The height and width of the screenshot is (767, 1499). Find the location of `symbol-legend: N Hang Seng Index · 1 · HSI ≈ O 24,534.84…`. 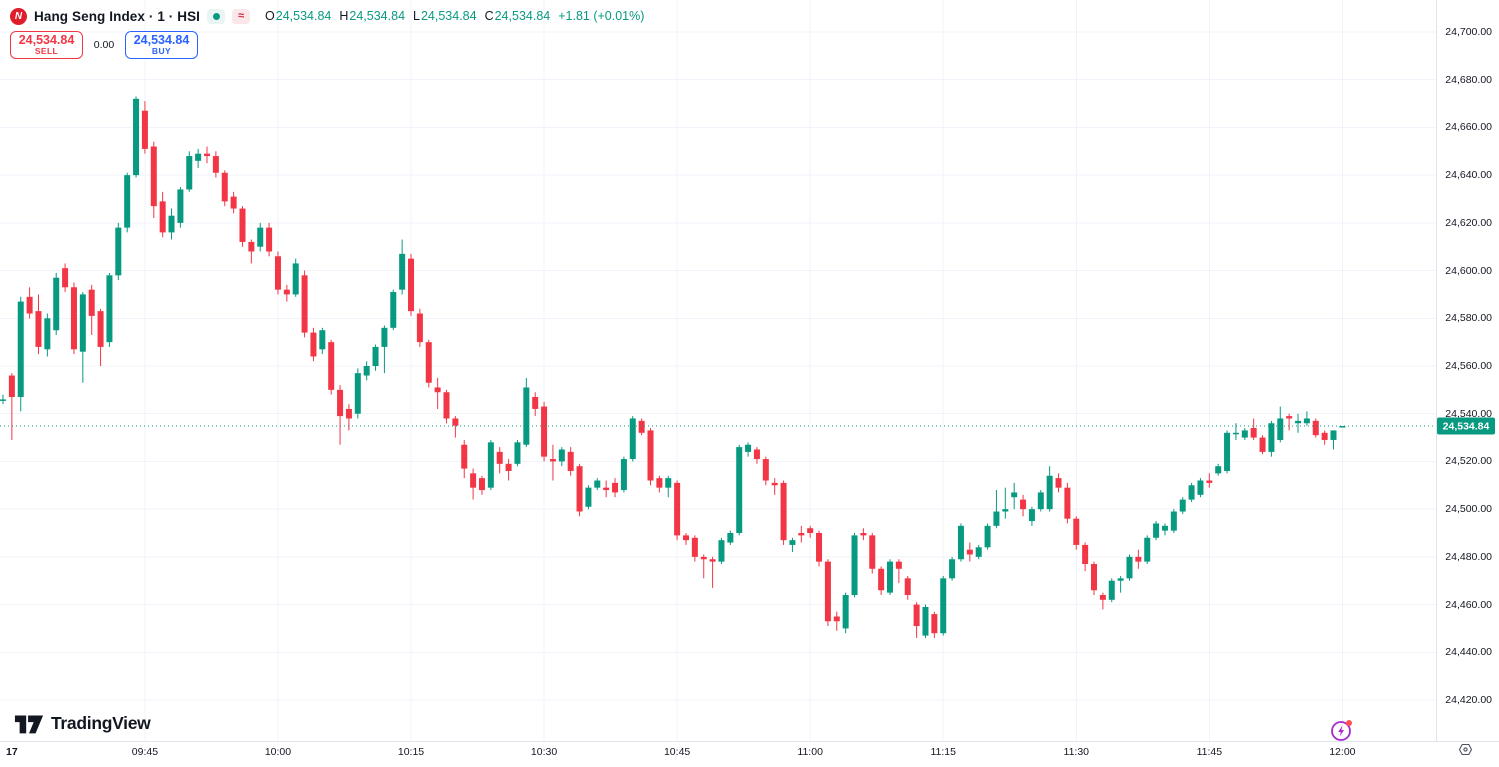

symbol-legend: N Hang Seng Index · 1 · HSI ≈ O 24,534.84… is located at coordinates (327, 16).